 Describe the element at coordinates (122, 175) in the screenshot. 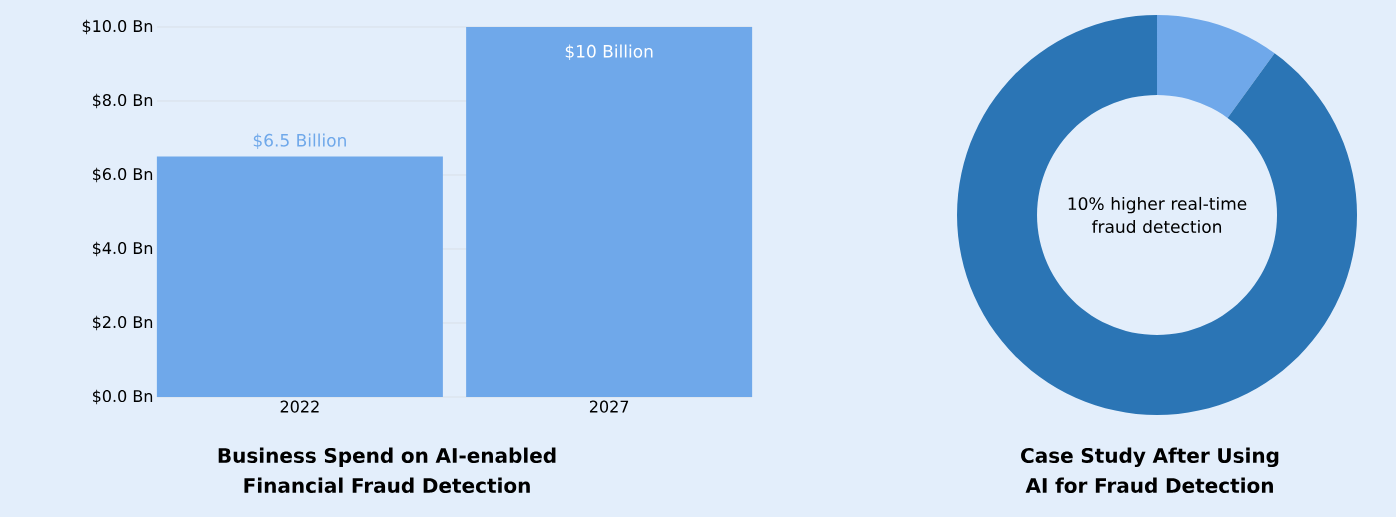

I see `y-tick-label: $6.0 Bn` at that location.